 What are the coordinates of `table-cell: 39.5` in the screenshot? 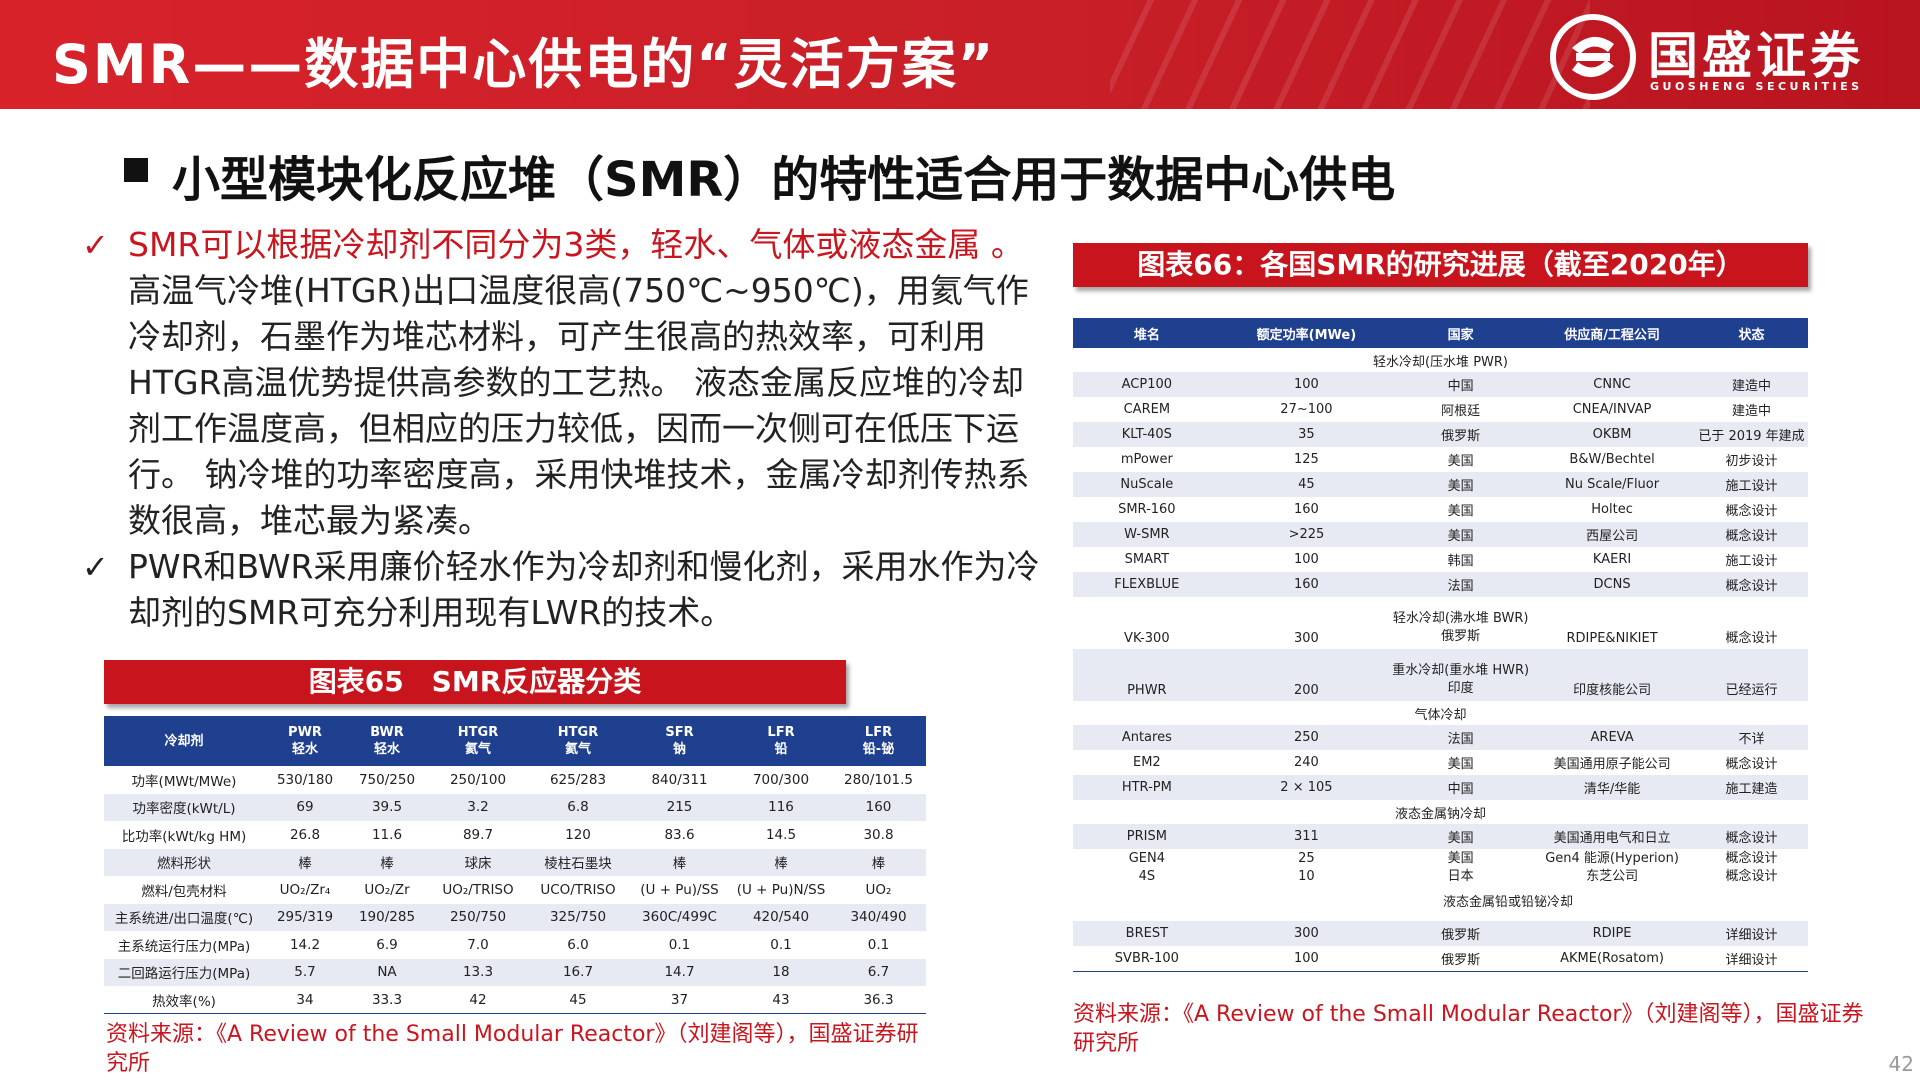 It's located at (387, 807).